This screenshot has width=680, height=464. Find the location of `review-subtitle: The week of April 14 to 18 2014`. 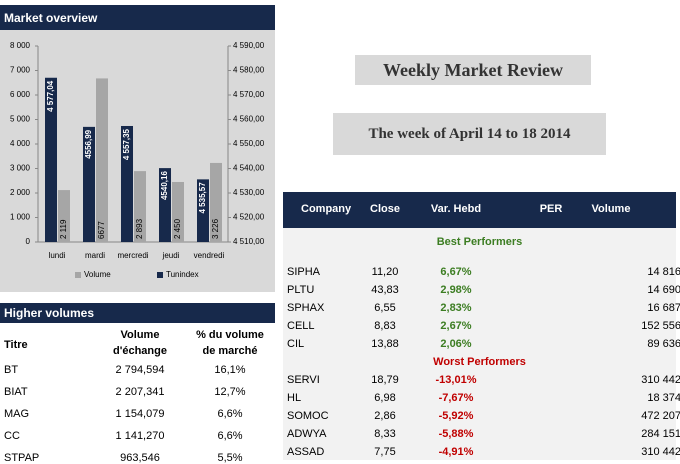

review-subtitle: The week of April 14 to 18 2014 is located at coordinates (469, 134).